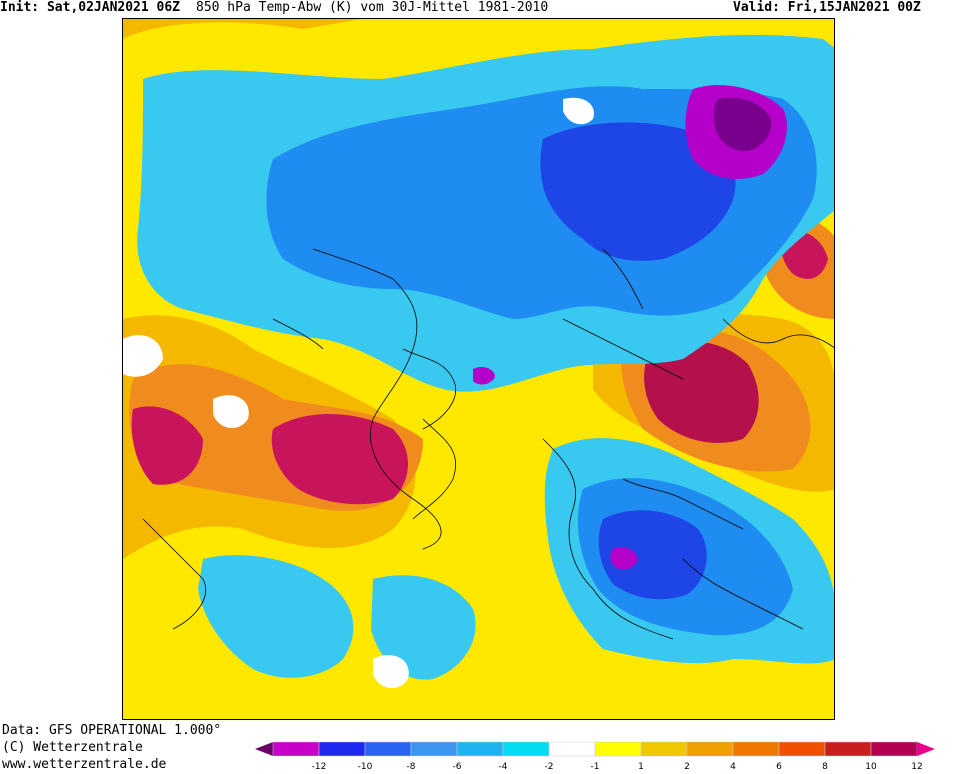 The image size is (962, 774). I want to click on legend-tick-label: -10, so click(365, 767).